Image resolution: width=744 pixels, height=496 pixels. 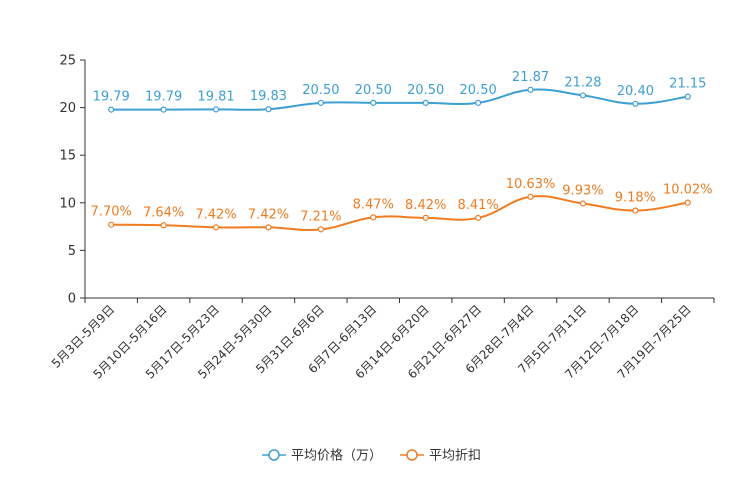 I want to click on data-label: 8.41%, so click(x=477, y=205).